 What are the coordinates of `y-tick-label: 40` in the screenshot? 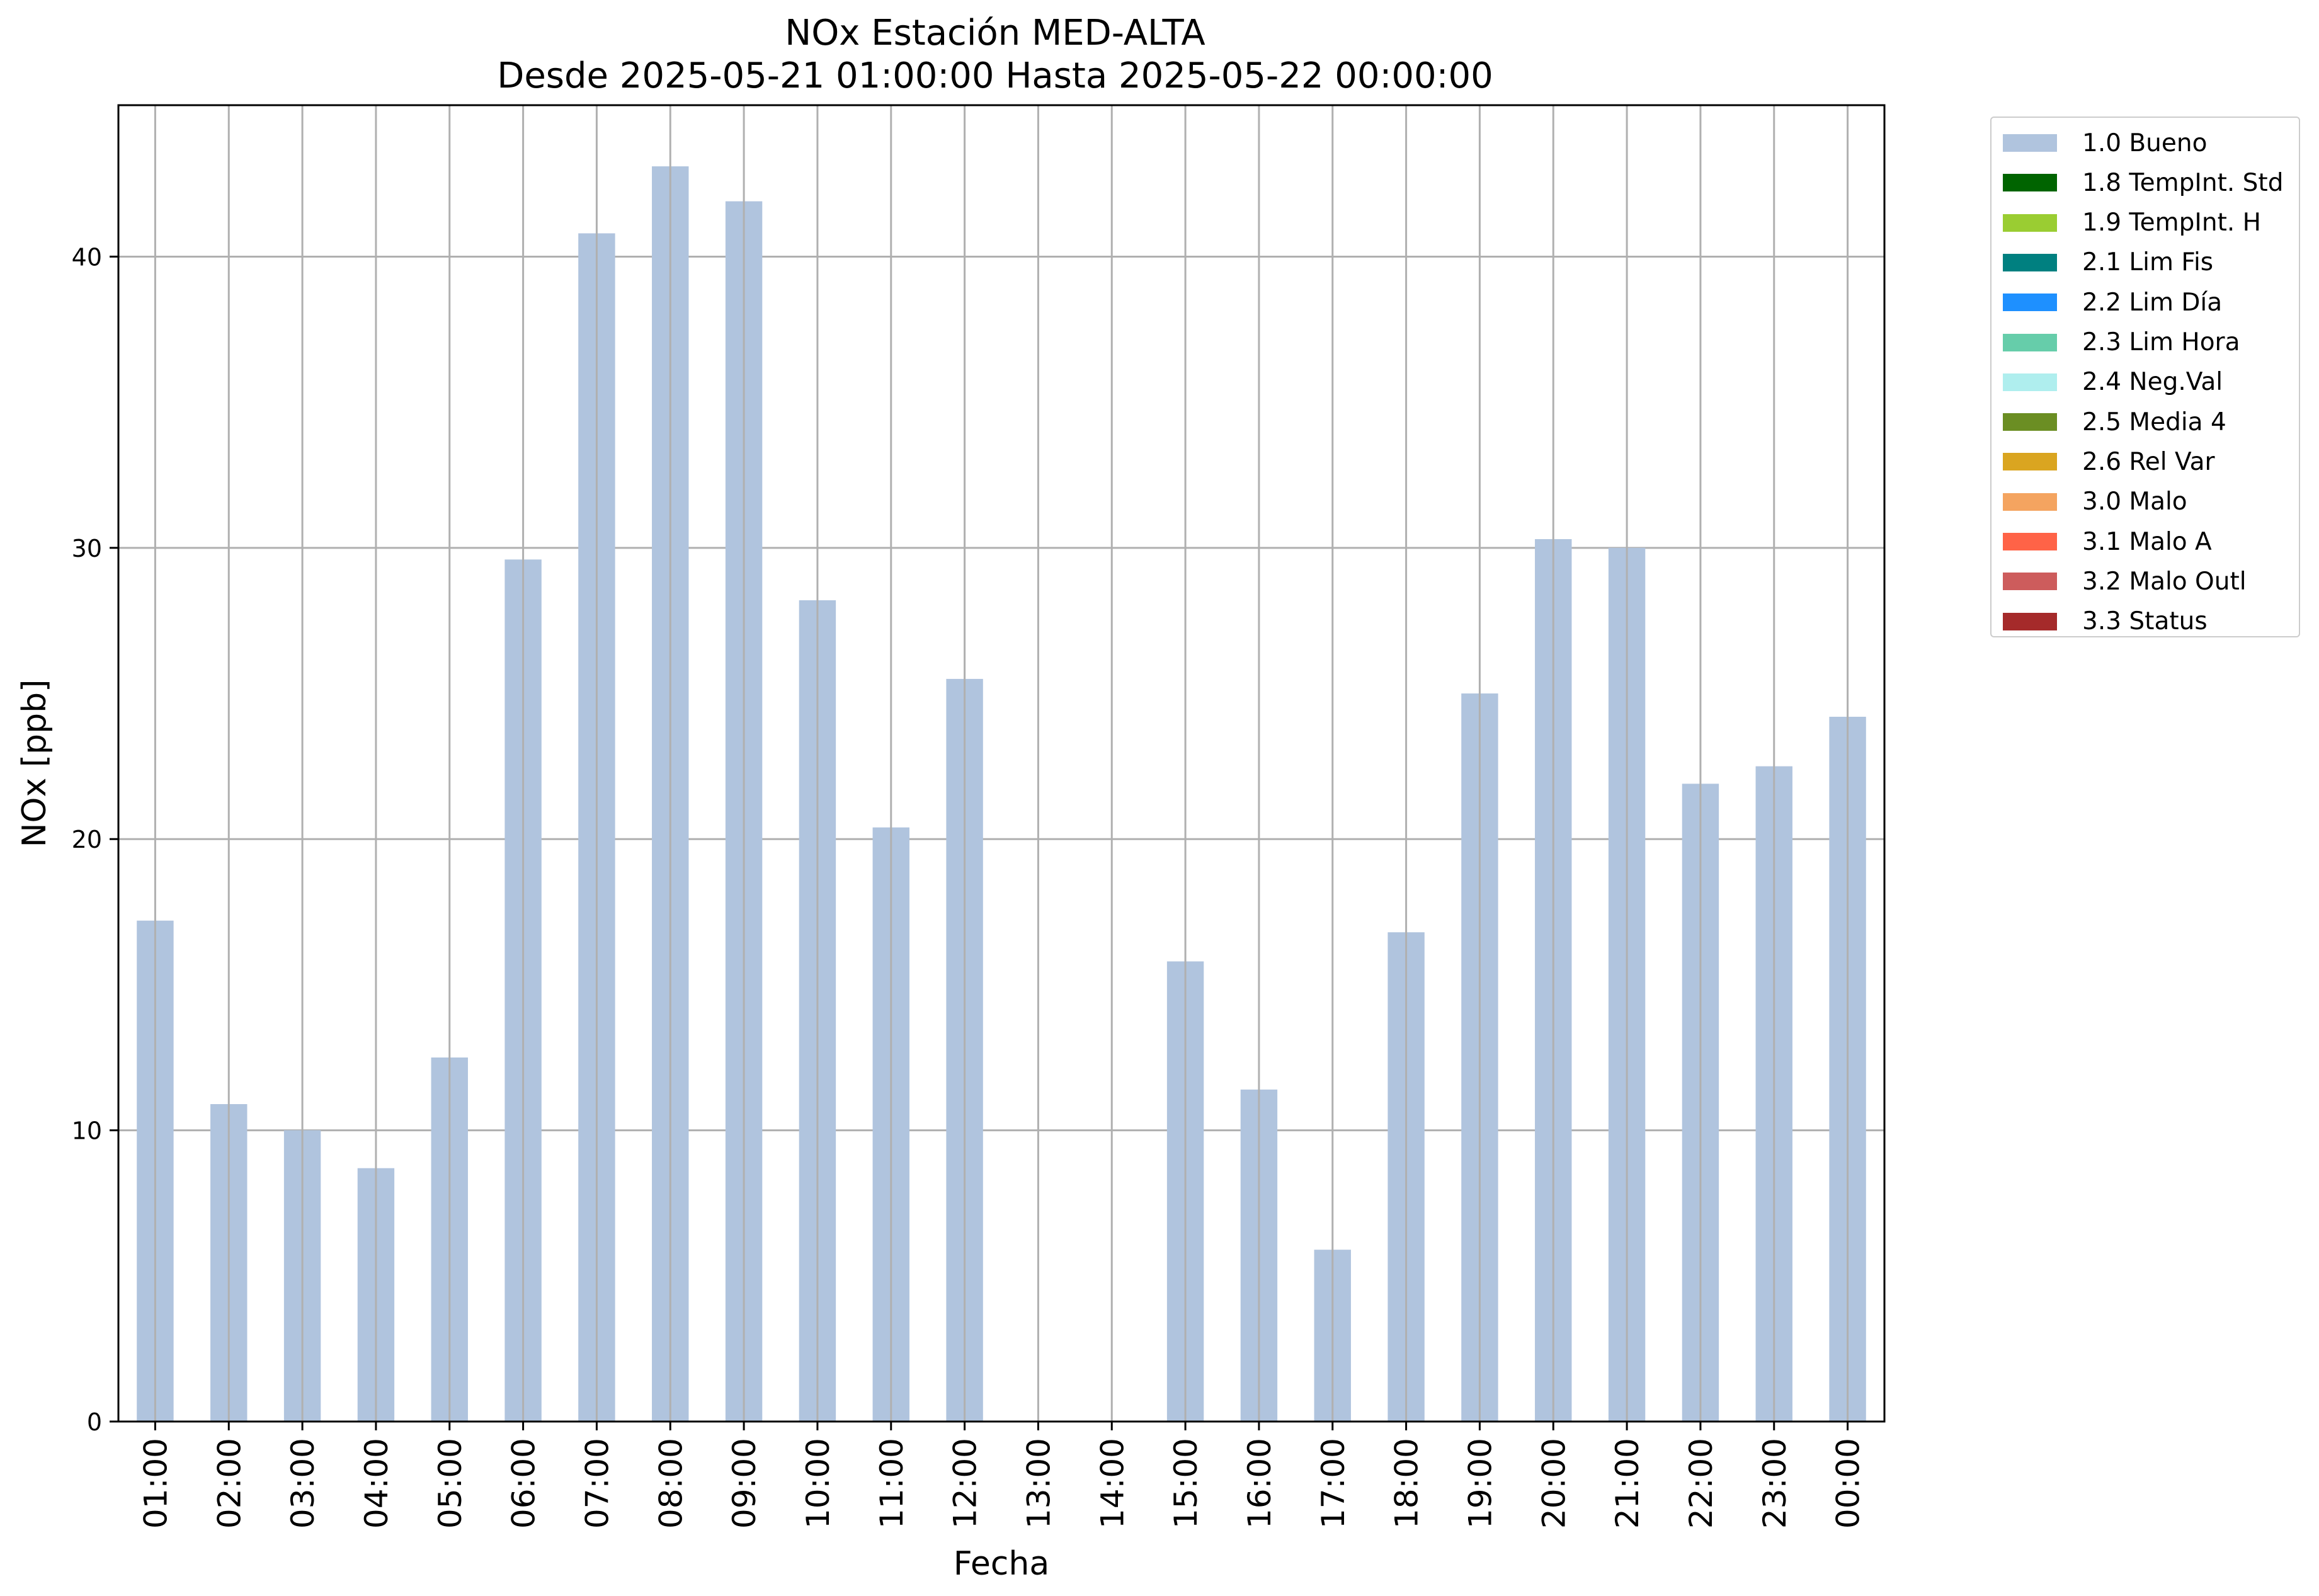 It's located at (87, 257).